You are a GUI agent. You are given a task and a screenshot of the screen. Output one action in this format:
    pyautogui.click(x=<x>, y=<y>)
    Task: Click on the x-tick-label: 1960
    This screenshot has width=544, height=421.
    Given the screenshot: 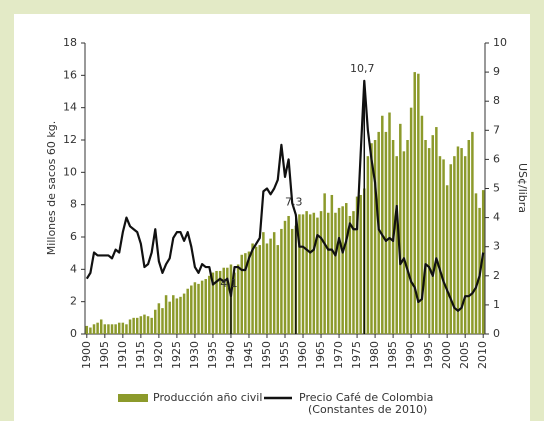 What is the action you would take?
    pyautogui.click(x=302, y=355)
    